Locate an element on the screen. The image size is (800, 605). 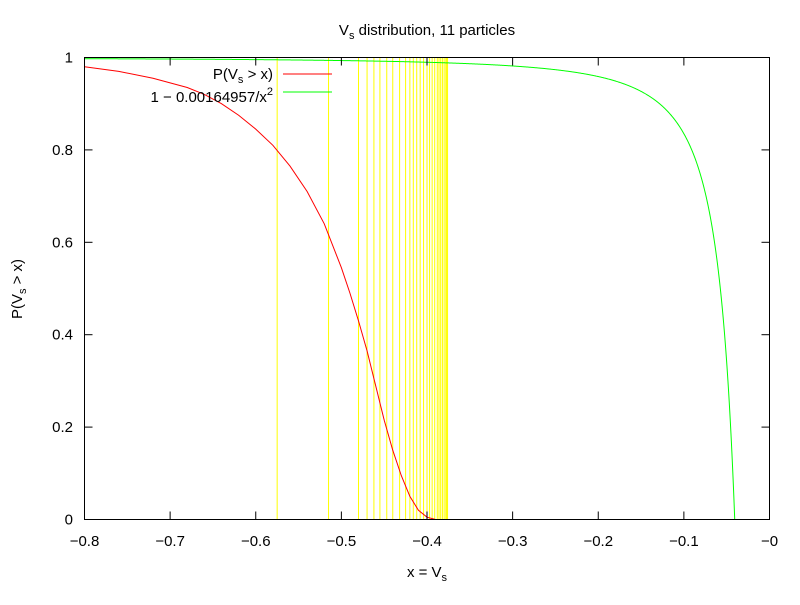
x-tick-label: −0.3 is located at coordinates (513, 541).